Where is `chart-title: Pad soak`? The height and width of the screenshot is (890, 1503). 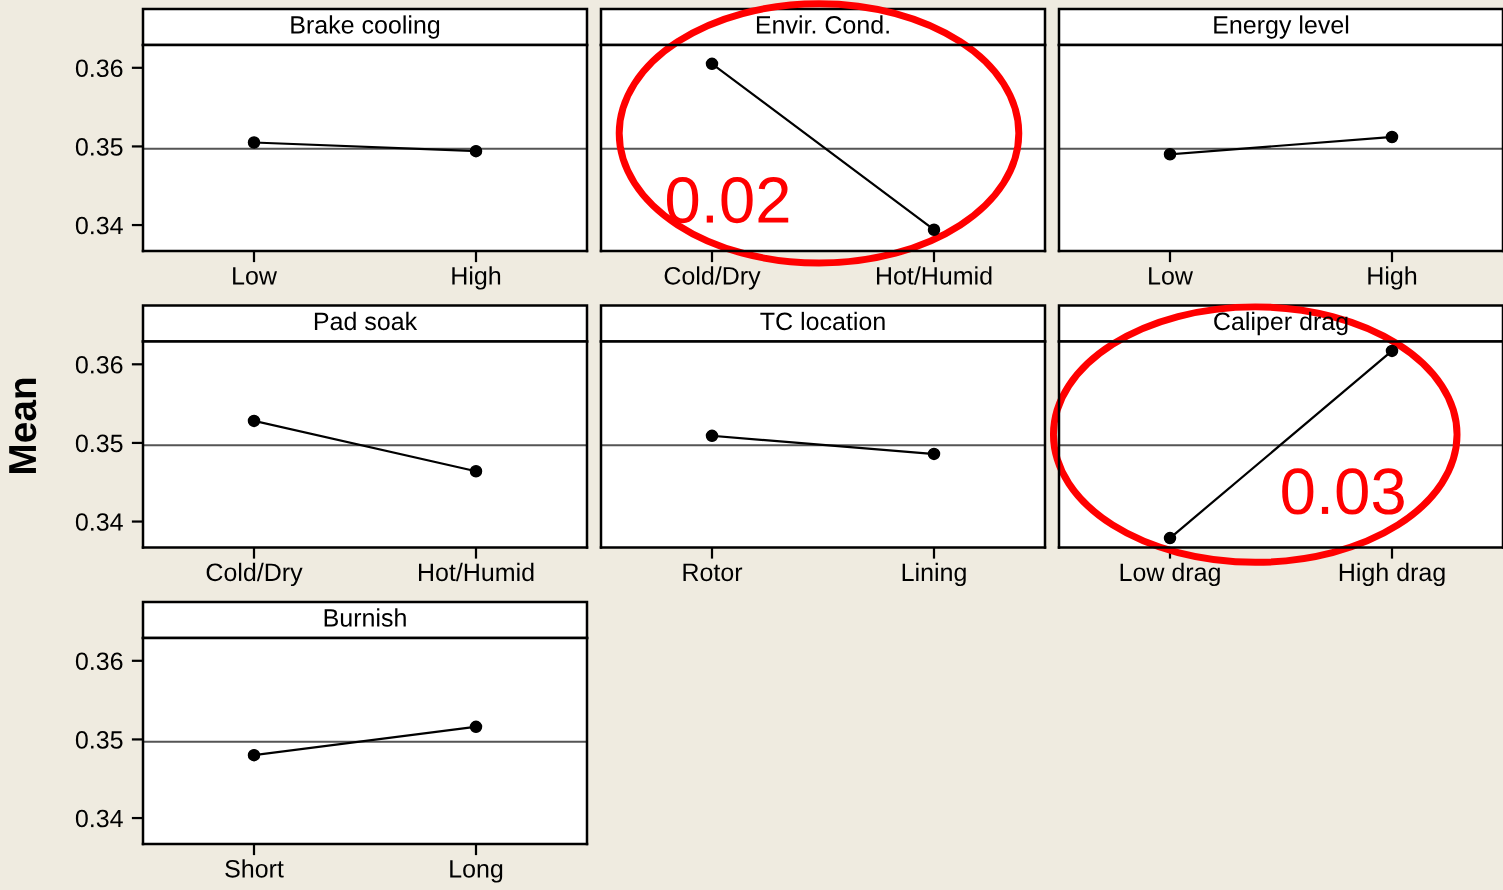 chart-title: Pad soak is located at coordinates (366, 321).